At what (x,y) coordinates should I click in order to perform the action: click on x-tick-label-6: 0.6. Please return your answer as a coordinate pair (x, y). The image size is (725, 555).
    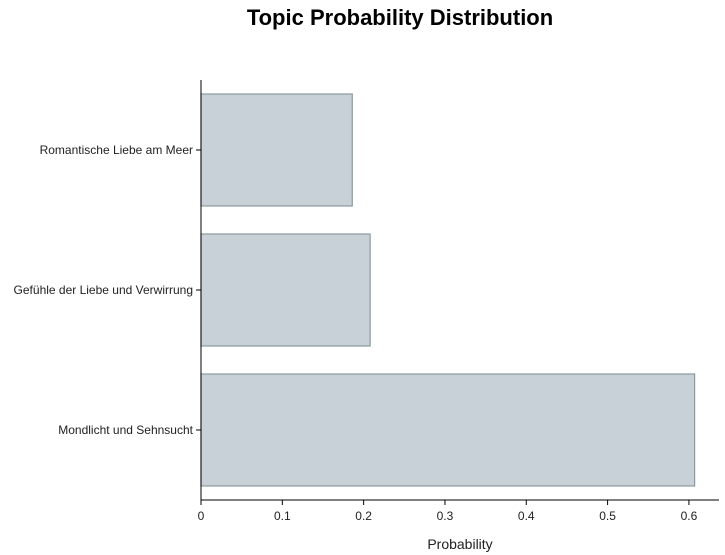
    Looking at the image, I should click on (689, 516).